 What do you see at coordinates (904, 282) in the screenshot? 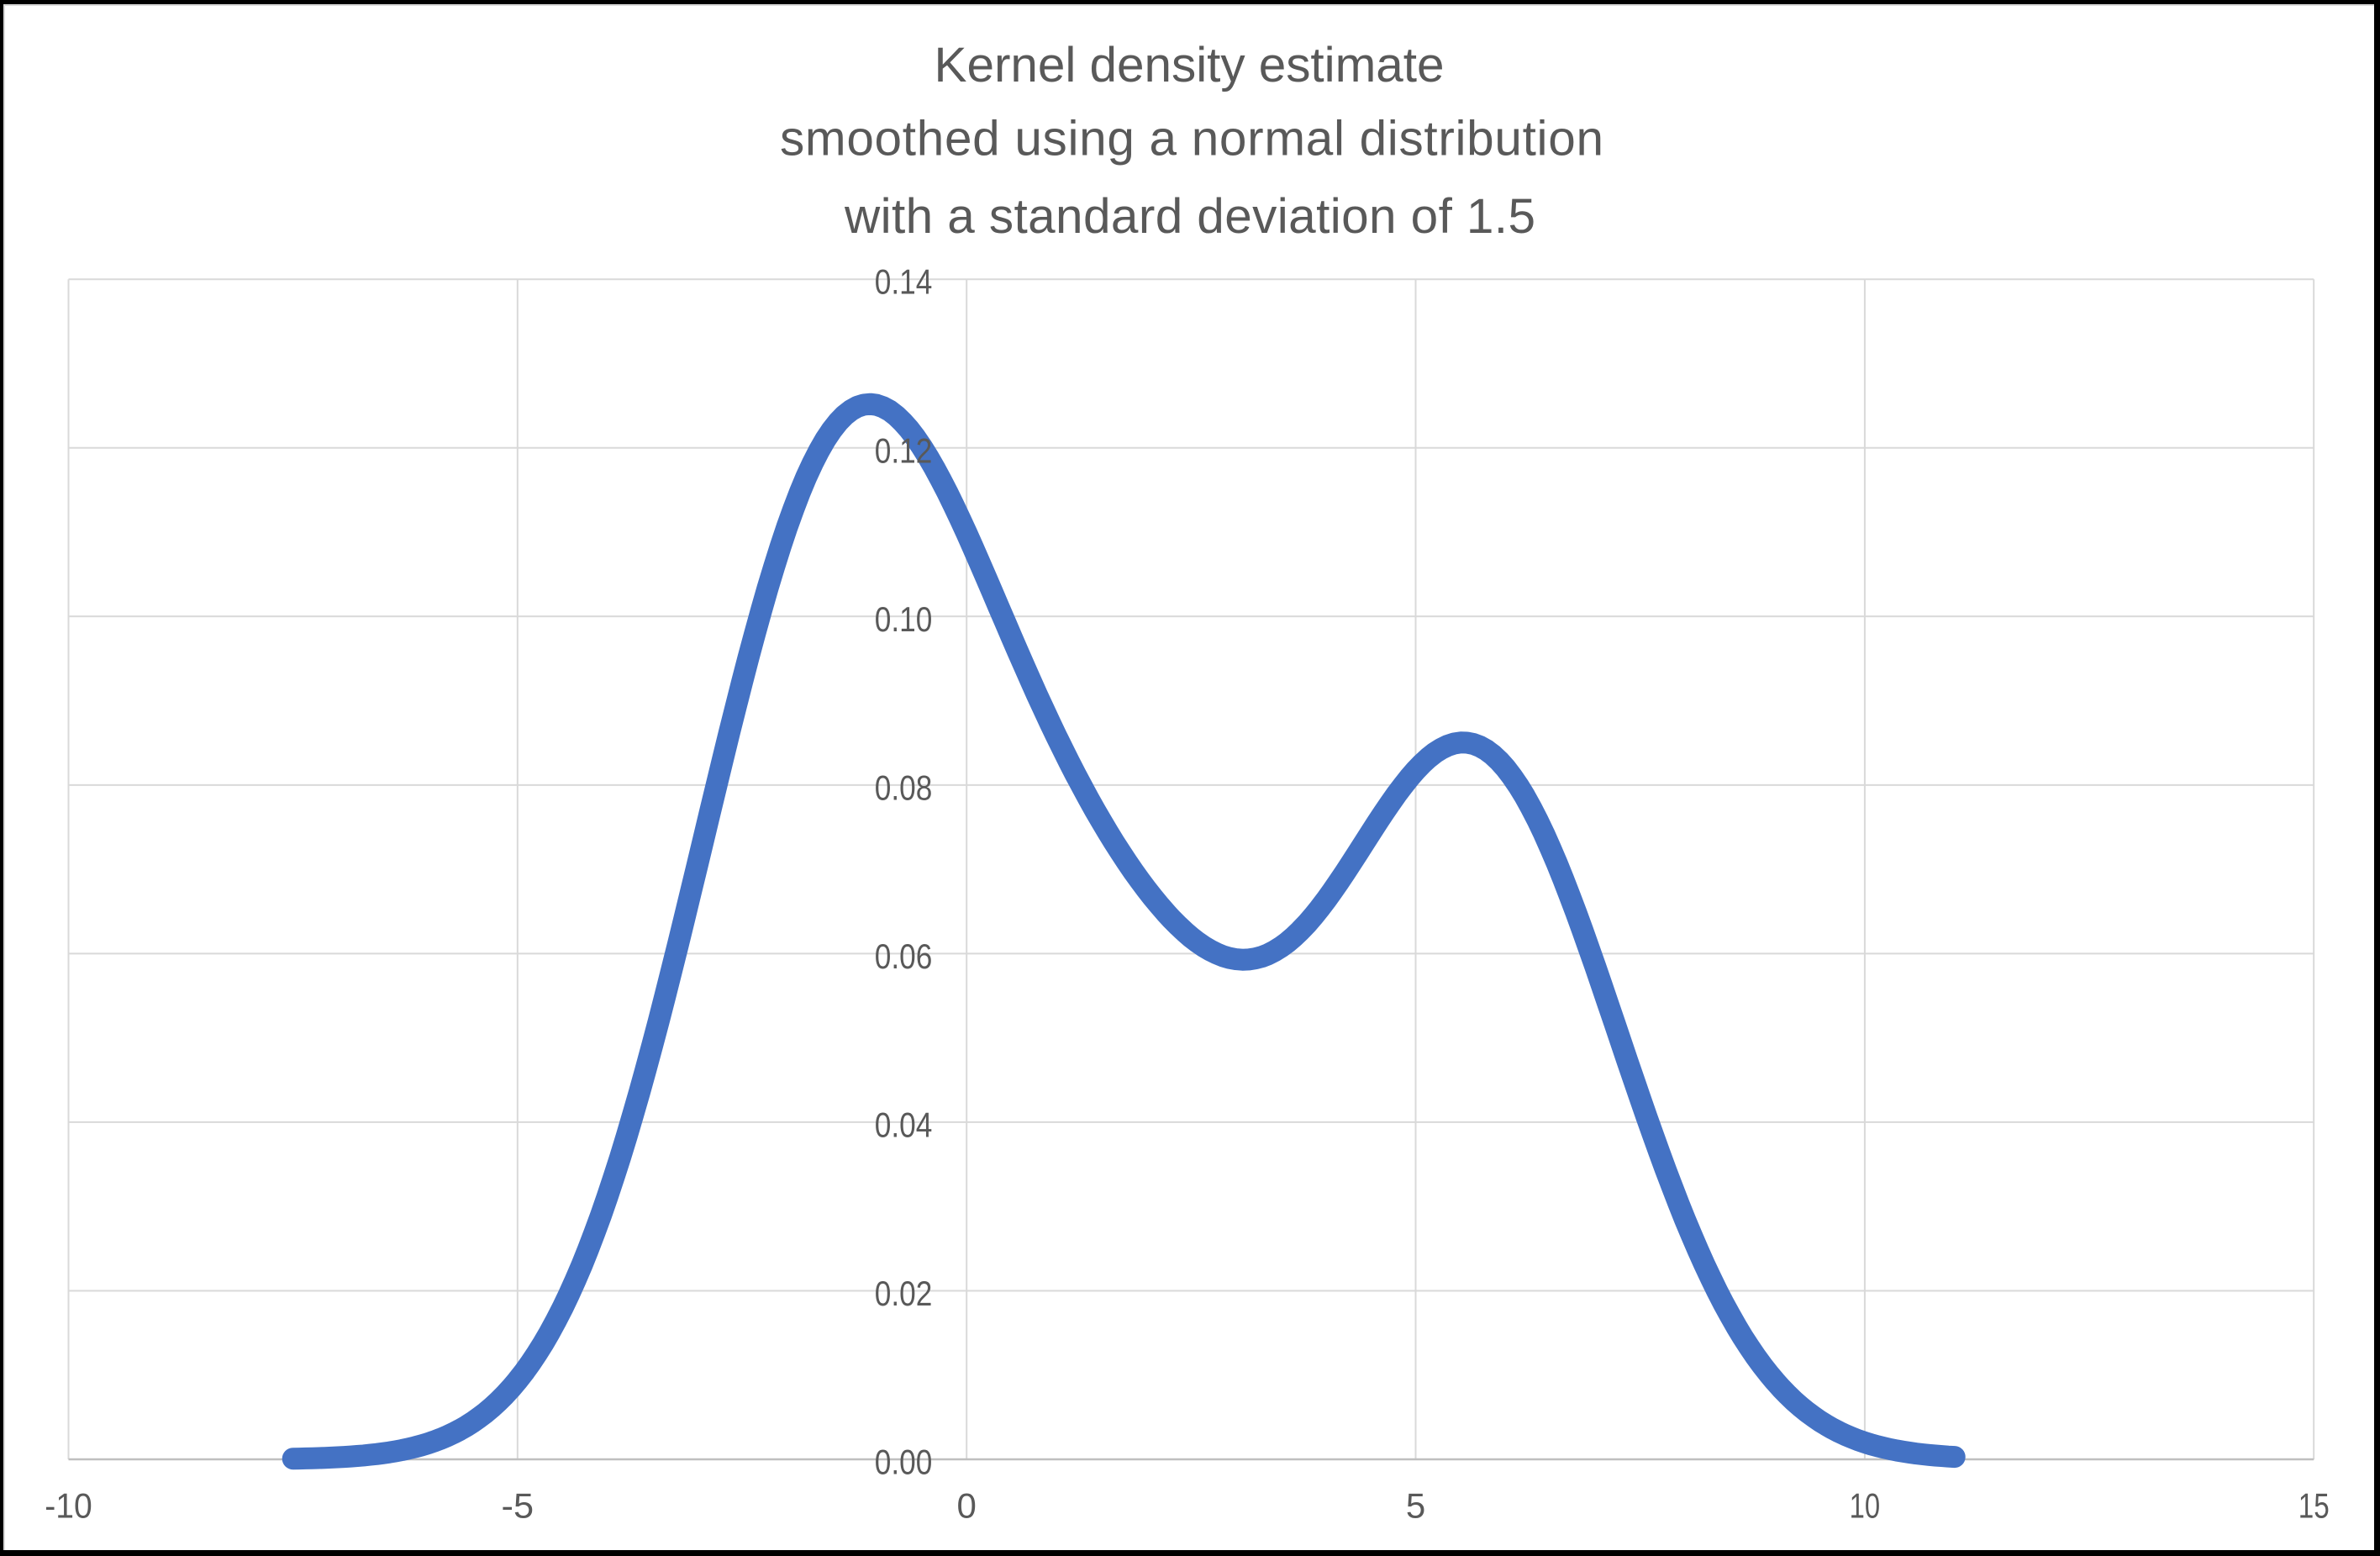
I see `svg-text: 0.14` at bounding box center [904, 282].